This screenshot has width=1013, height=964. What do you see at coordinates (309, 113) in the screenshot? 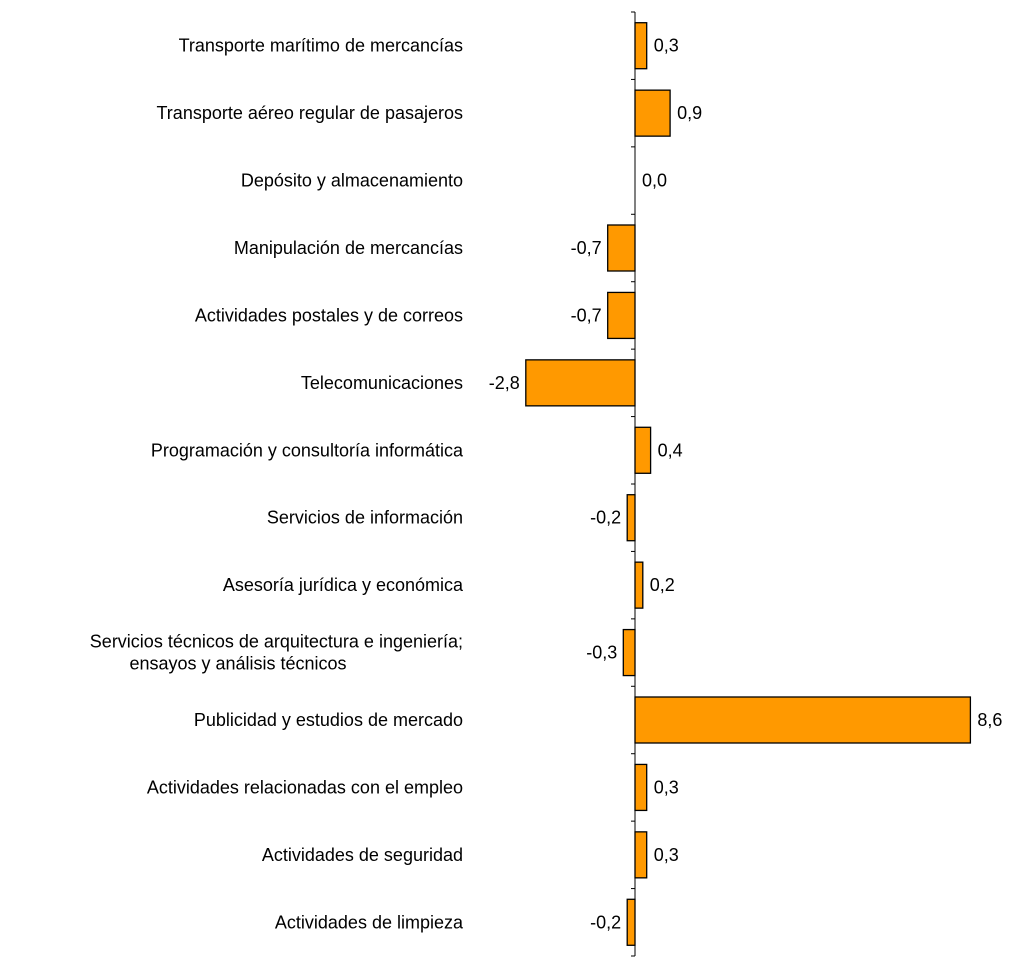
I see `category-label: Transporte aéreo regular de pasajeros` at bounding box center [309, 113].